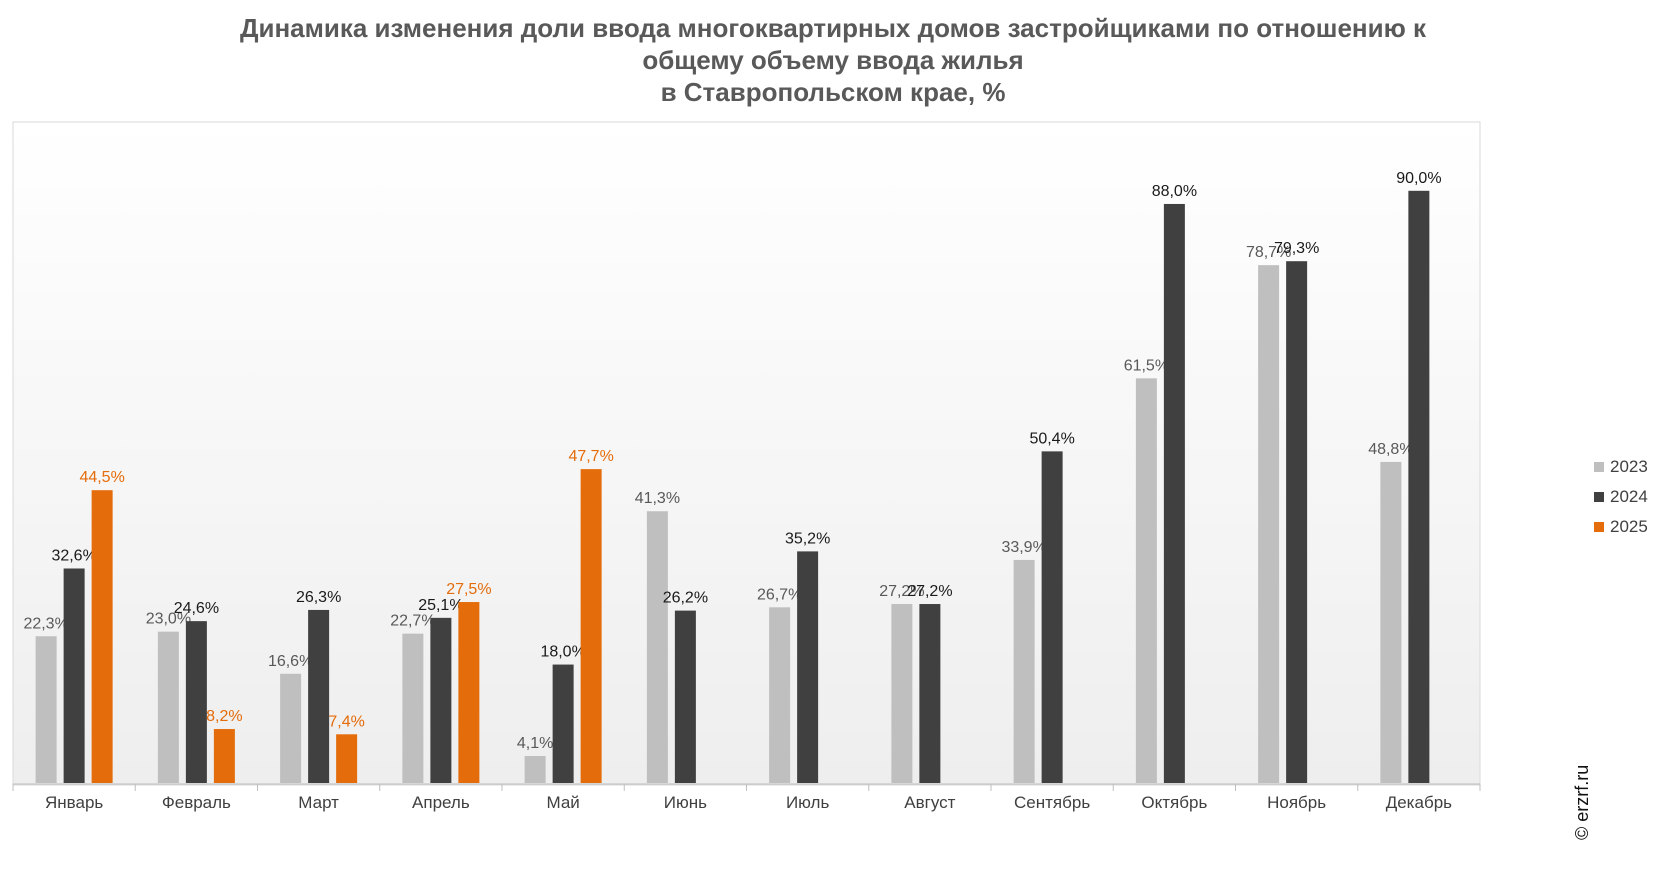 The image size is (1666, 872). Describe the element at coordinates (1599, 467) in the screenshot. I see `legend-swatch-2023` at that location.